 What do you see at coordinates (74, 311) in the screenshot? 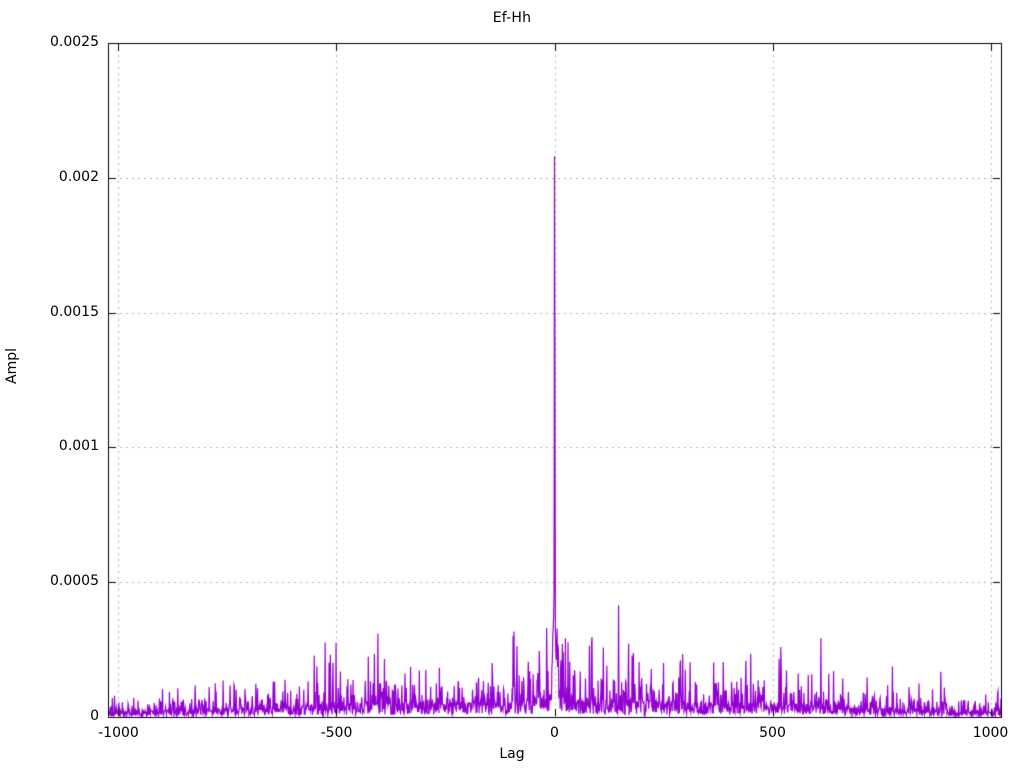
I see `y-tick-label: 0.0015` at bounding box center [74, 311].